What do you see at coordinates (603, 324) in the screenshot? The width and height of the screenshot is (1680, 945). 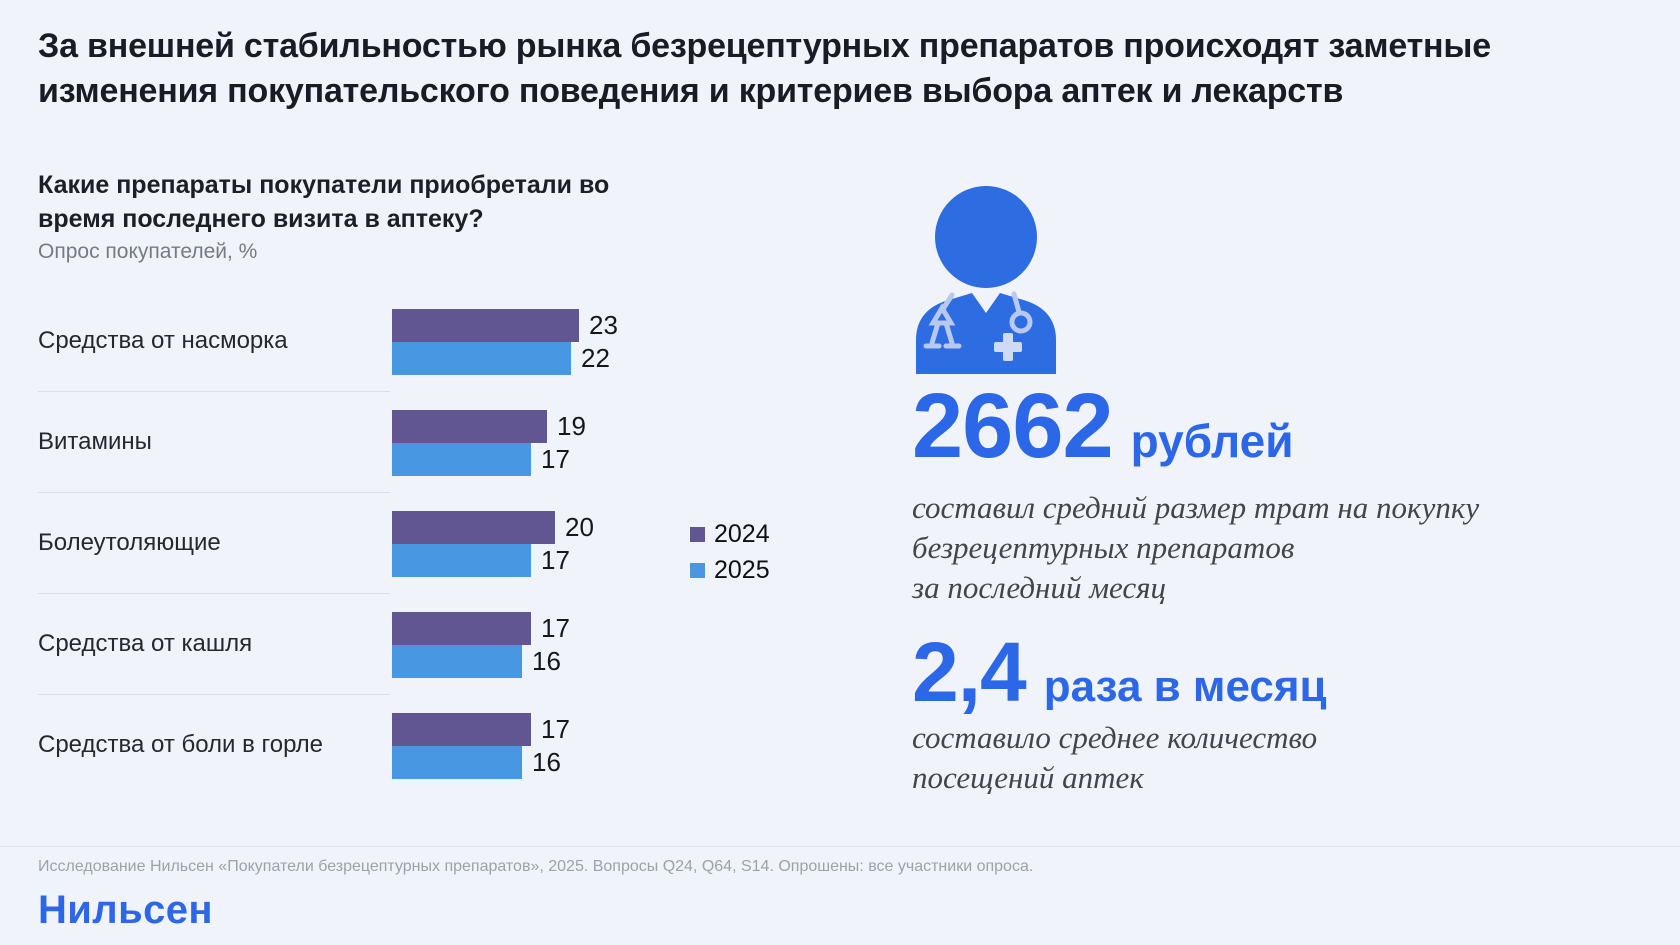 I see `bar-value: 23` at bounding box center [603, 324].